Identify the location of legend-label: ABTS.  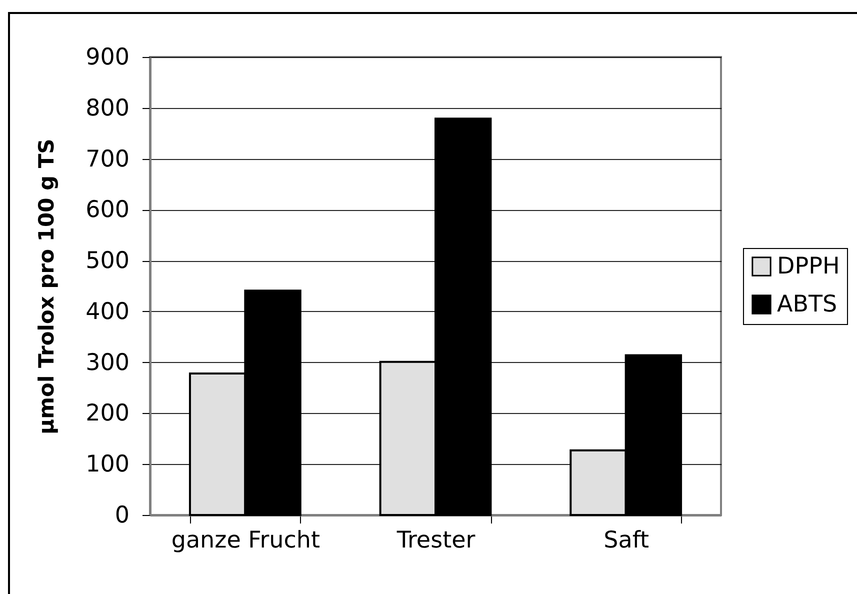
(807, 305).